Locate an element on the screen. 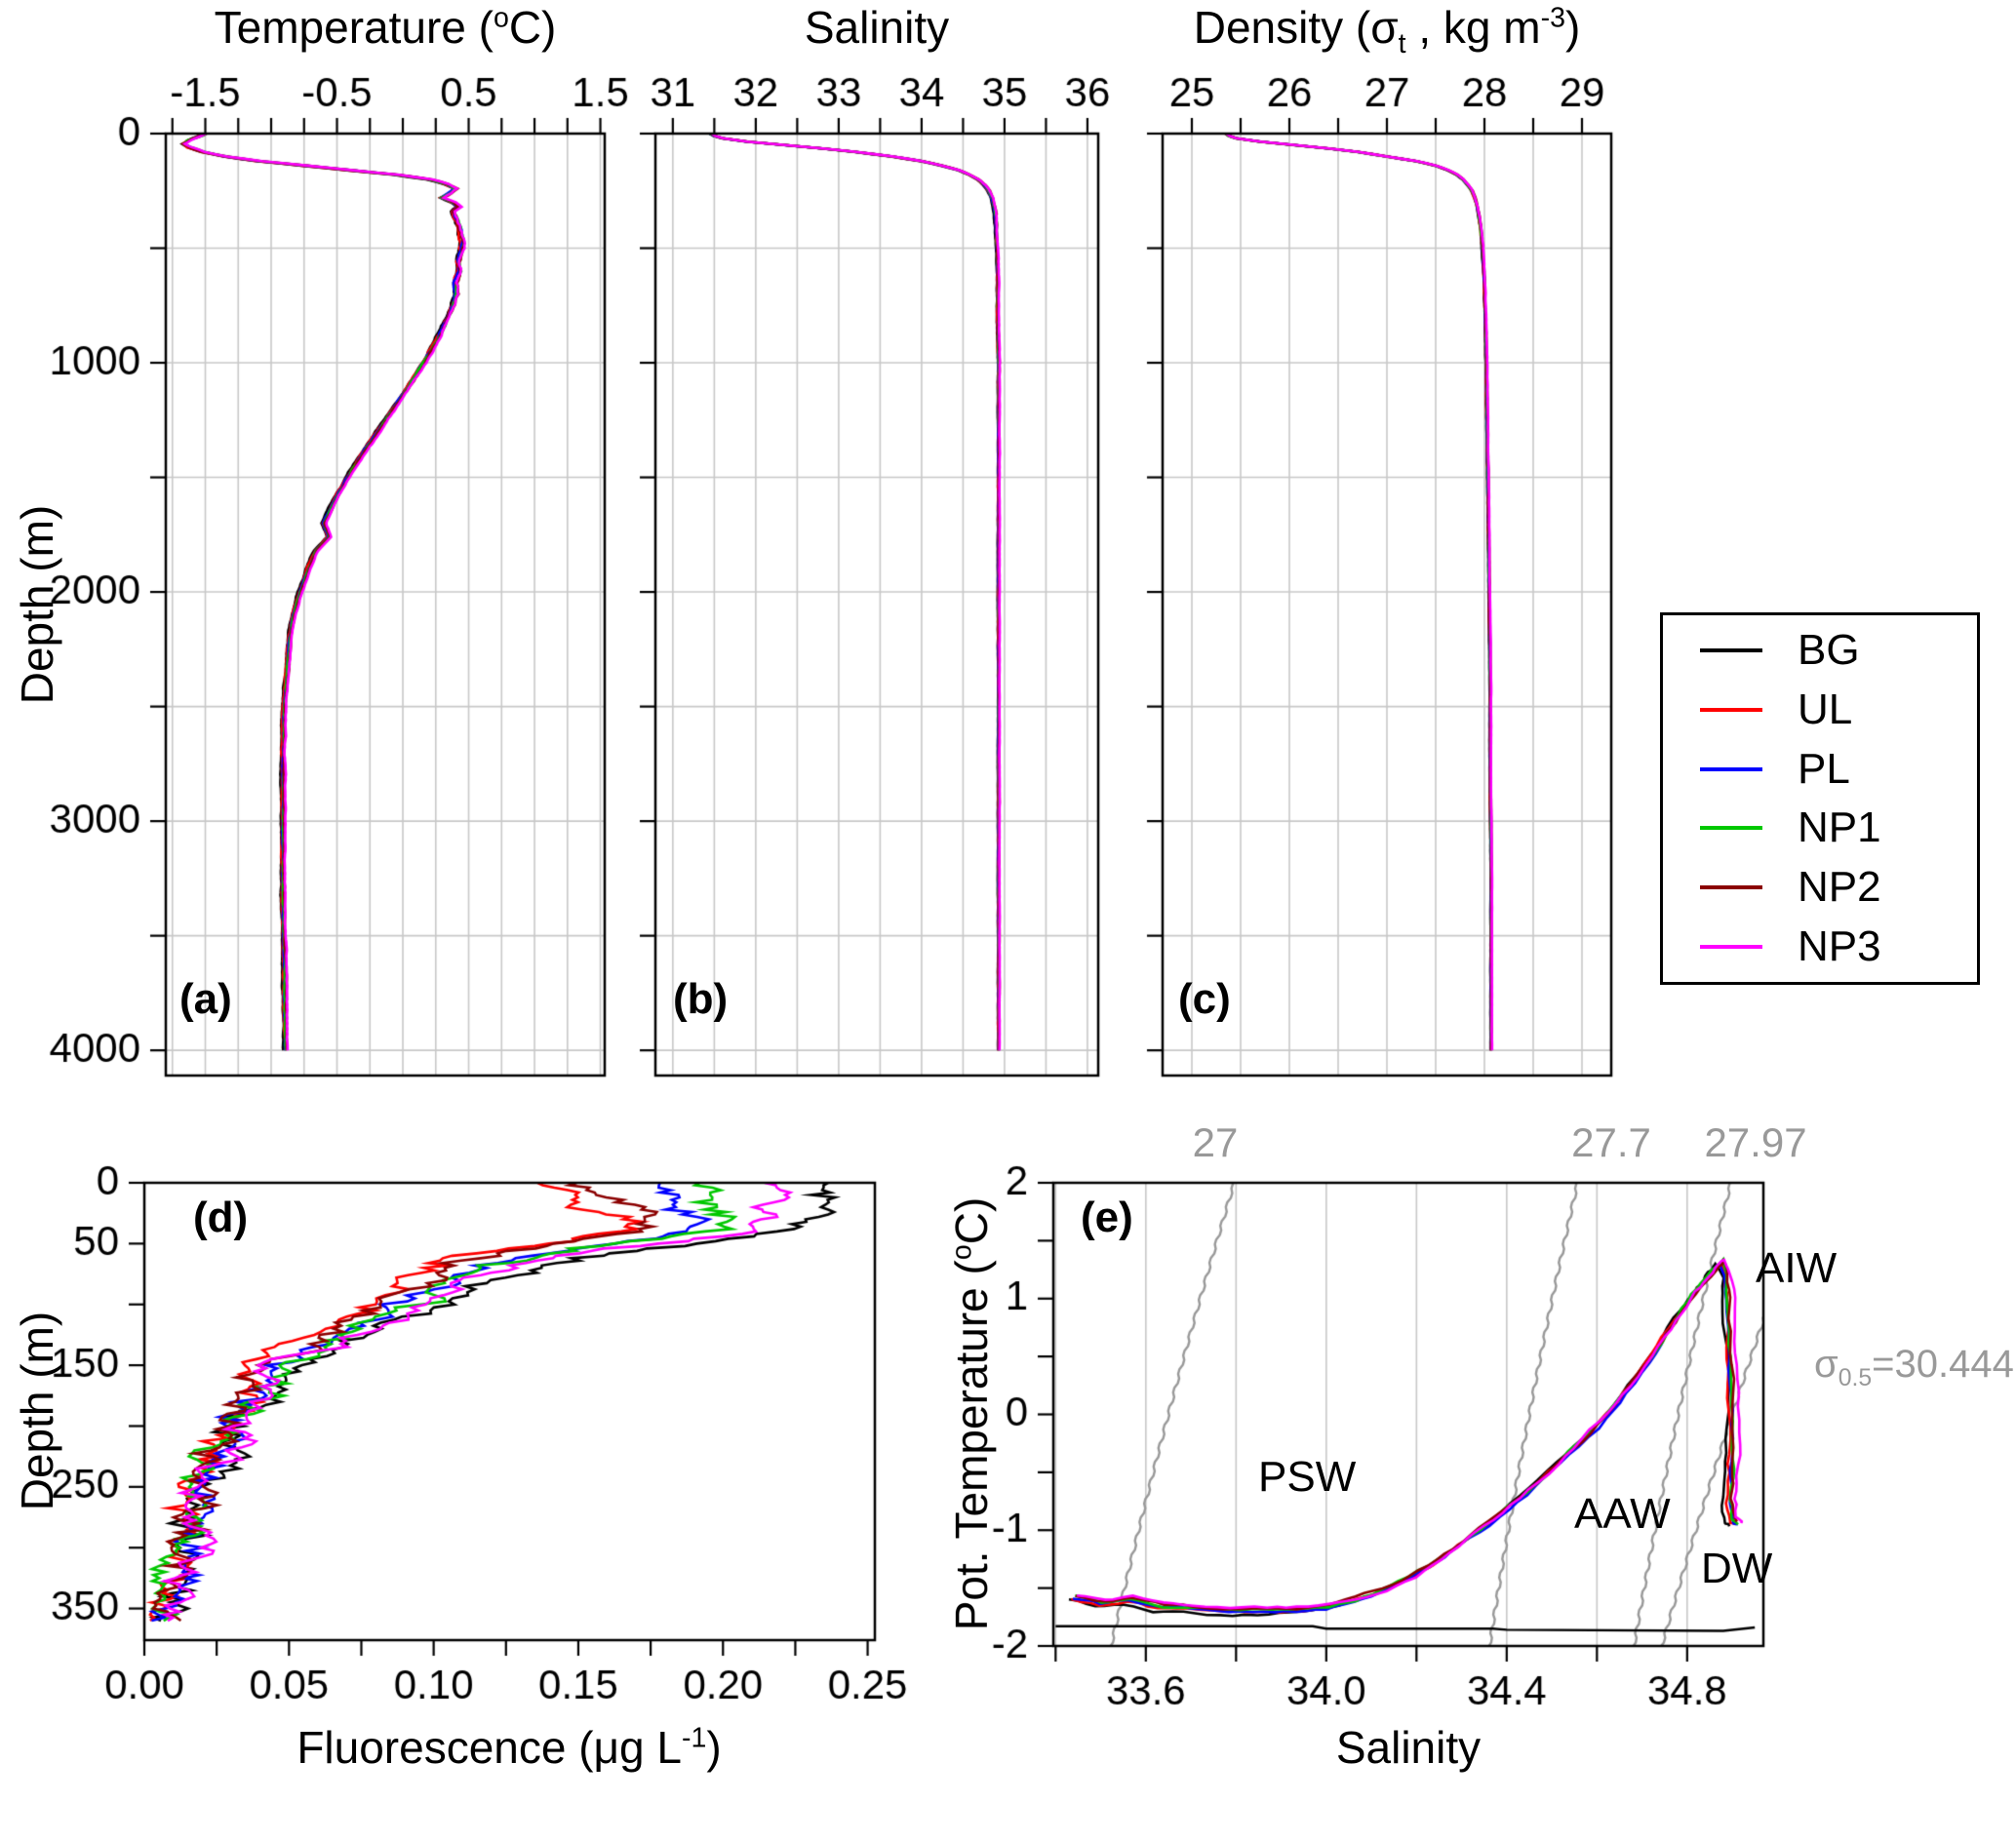 The image size is (2016, 1841). title-text: , kg m is located at coordinates (1473, 27).